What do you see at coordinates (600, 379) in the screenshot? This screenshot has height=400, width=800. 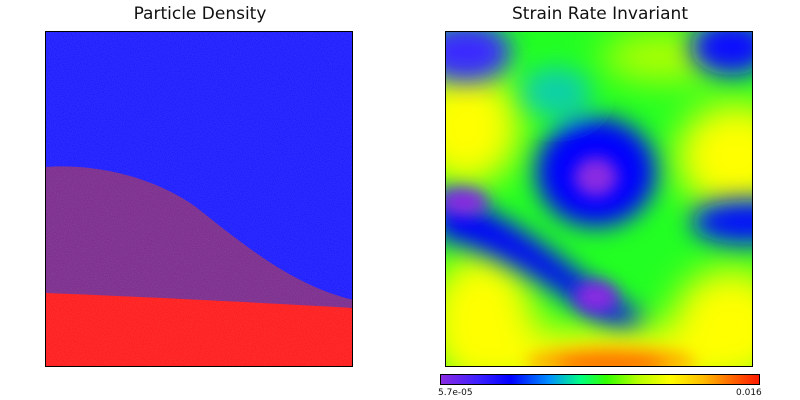 I see `colorbar` at bounding box center [600, 379].